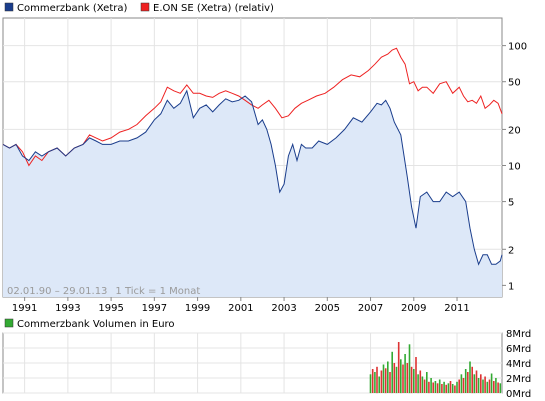 Image resolution: width=545 pixels, height=401 pixels. I want to click on price-x-tick-label: 1997, so click(154, 308).